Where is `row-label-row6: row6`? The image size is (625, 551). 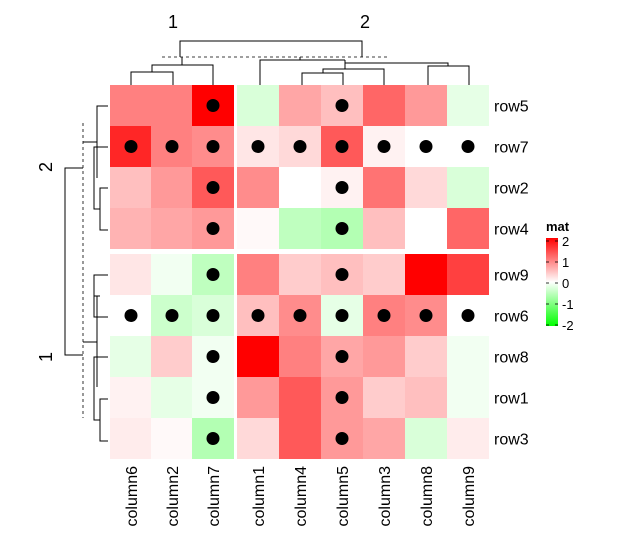 row-label-row6: row6 is located at coordinates (511, 317).